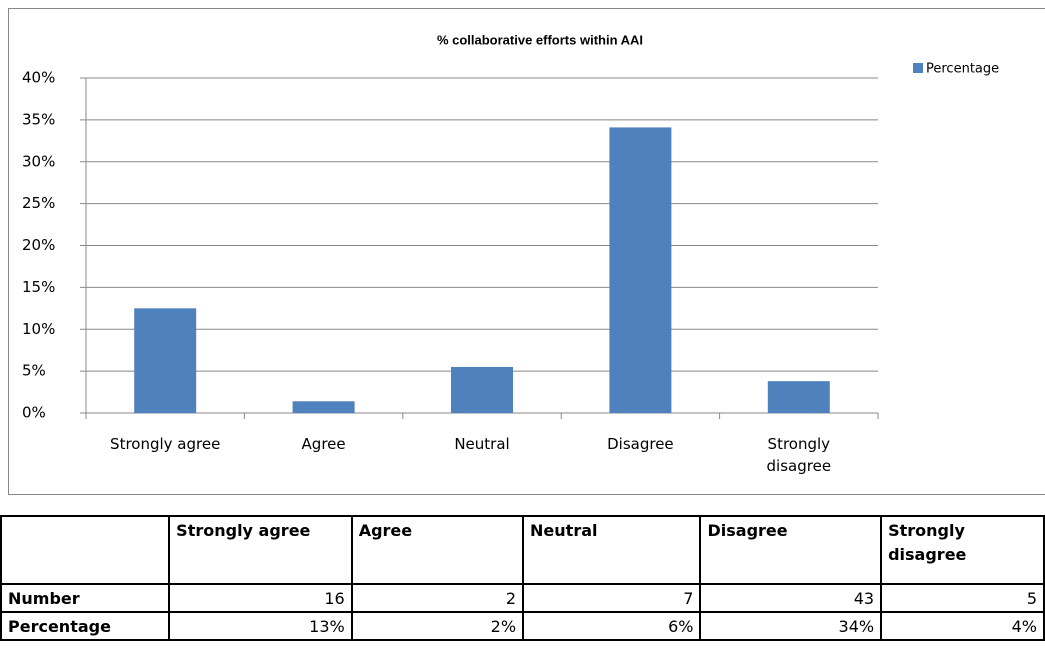  What do you see at coordinates (540, 39) in the screenshot?
I see `chart-title: % collaborative efforts within AAI` at bounding box center [540, 39].